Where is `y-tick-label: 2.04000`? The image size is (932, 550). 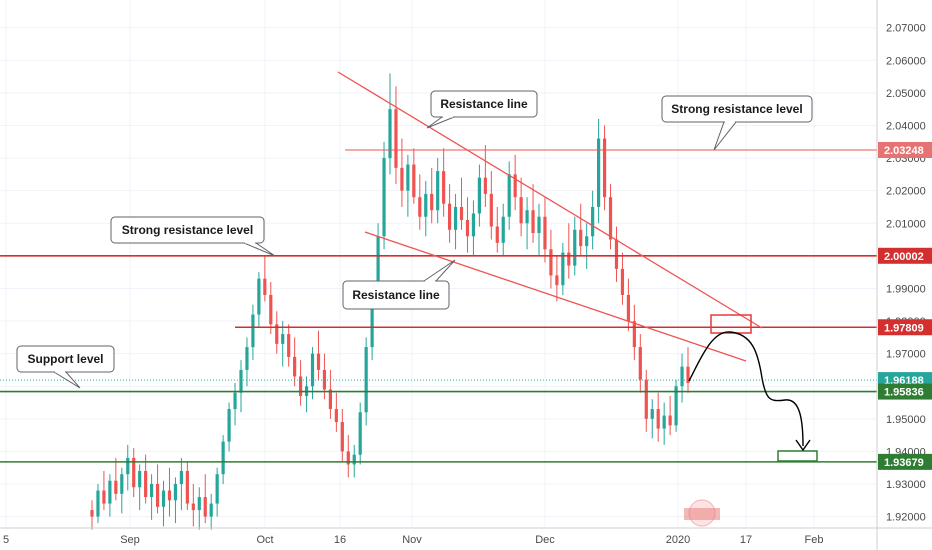 y-tick-label: 2.04000 is located at coordinates (906, 126).